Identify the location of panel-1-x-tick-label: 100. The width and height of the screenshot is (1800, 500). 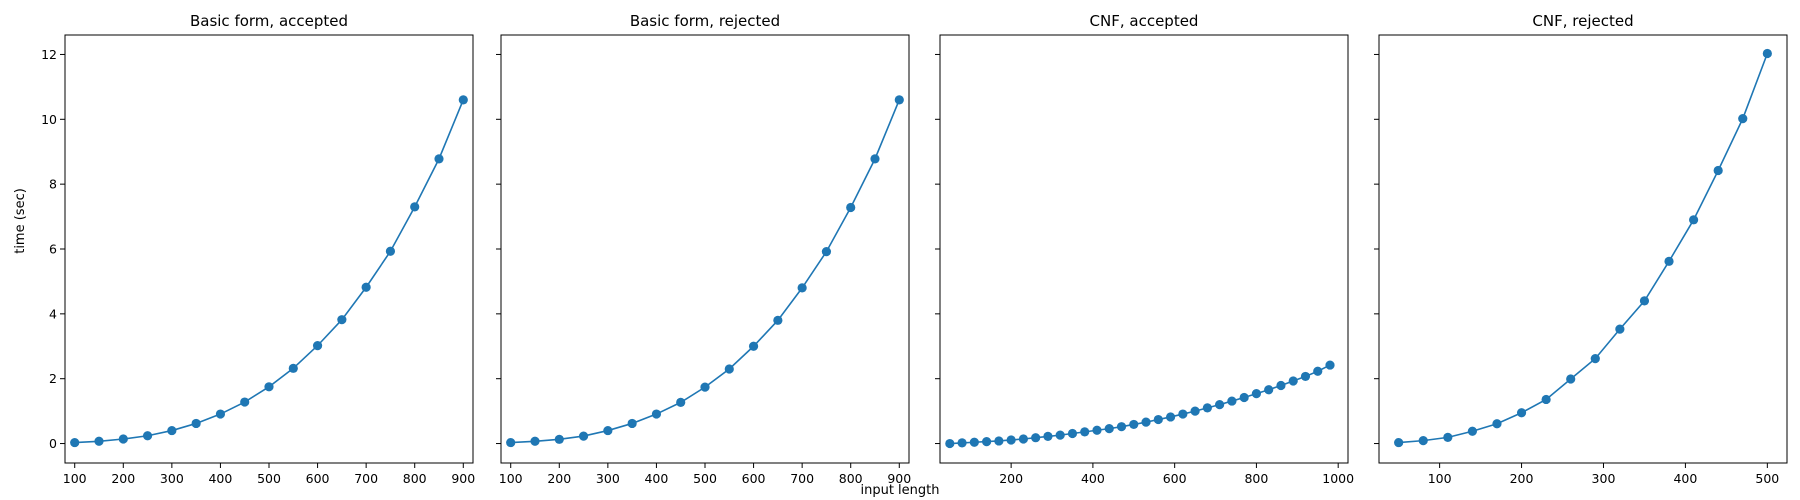
(75, 478).